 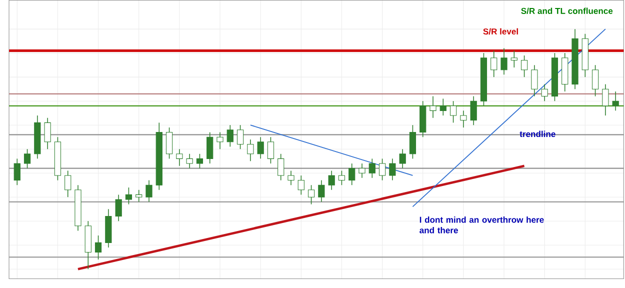 What do you see at coordinates (567, 11) in the screenshot?
I see `text: S/R and TL confluence` at bounding box center [567, 11].